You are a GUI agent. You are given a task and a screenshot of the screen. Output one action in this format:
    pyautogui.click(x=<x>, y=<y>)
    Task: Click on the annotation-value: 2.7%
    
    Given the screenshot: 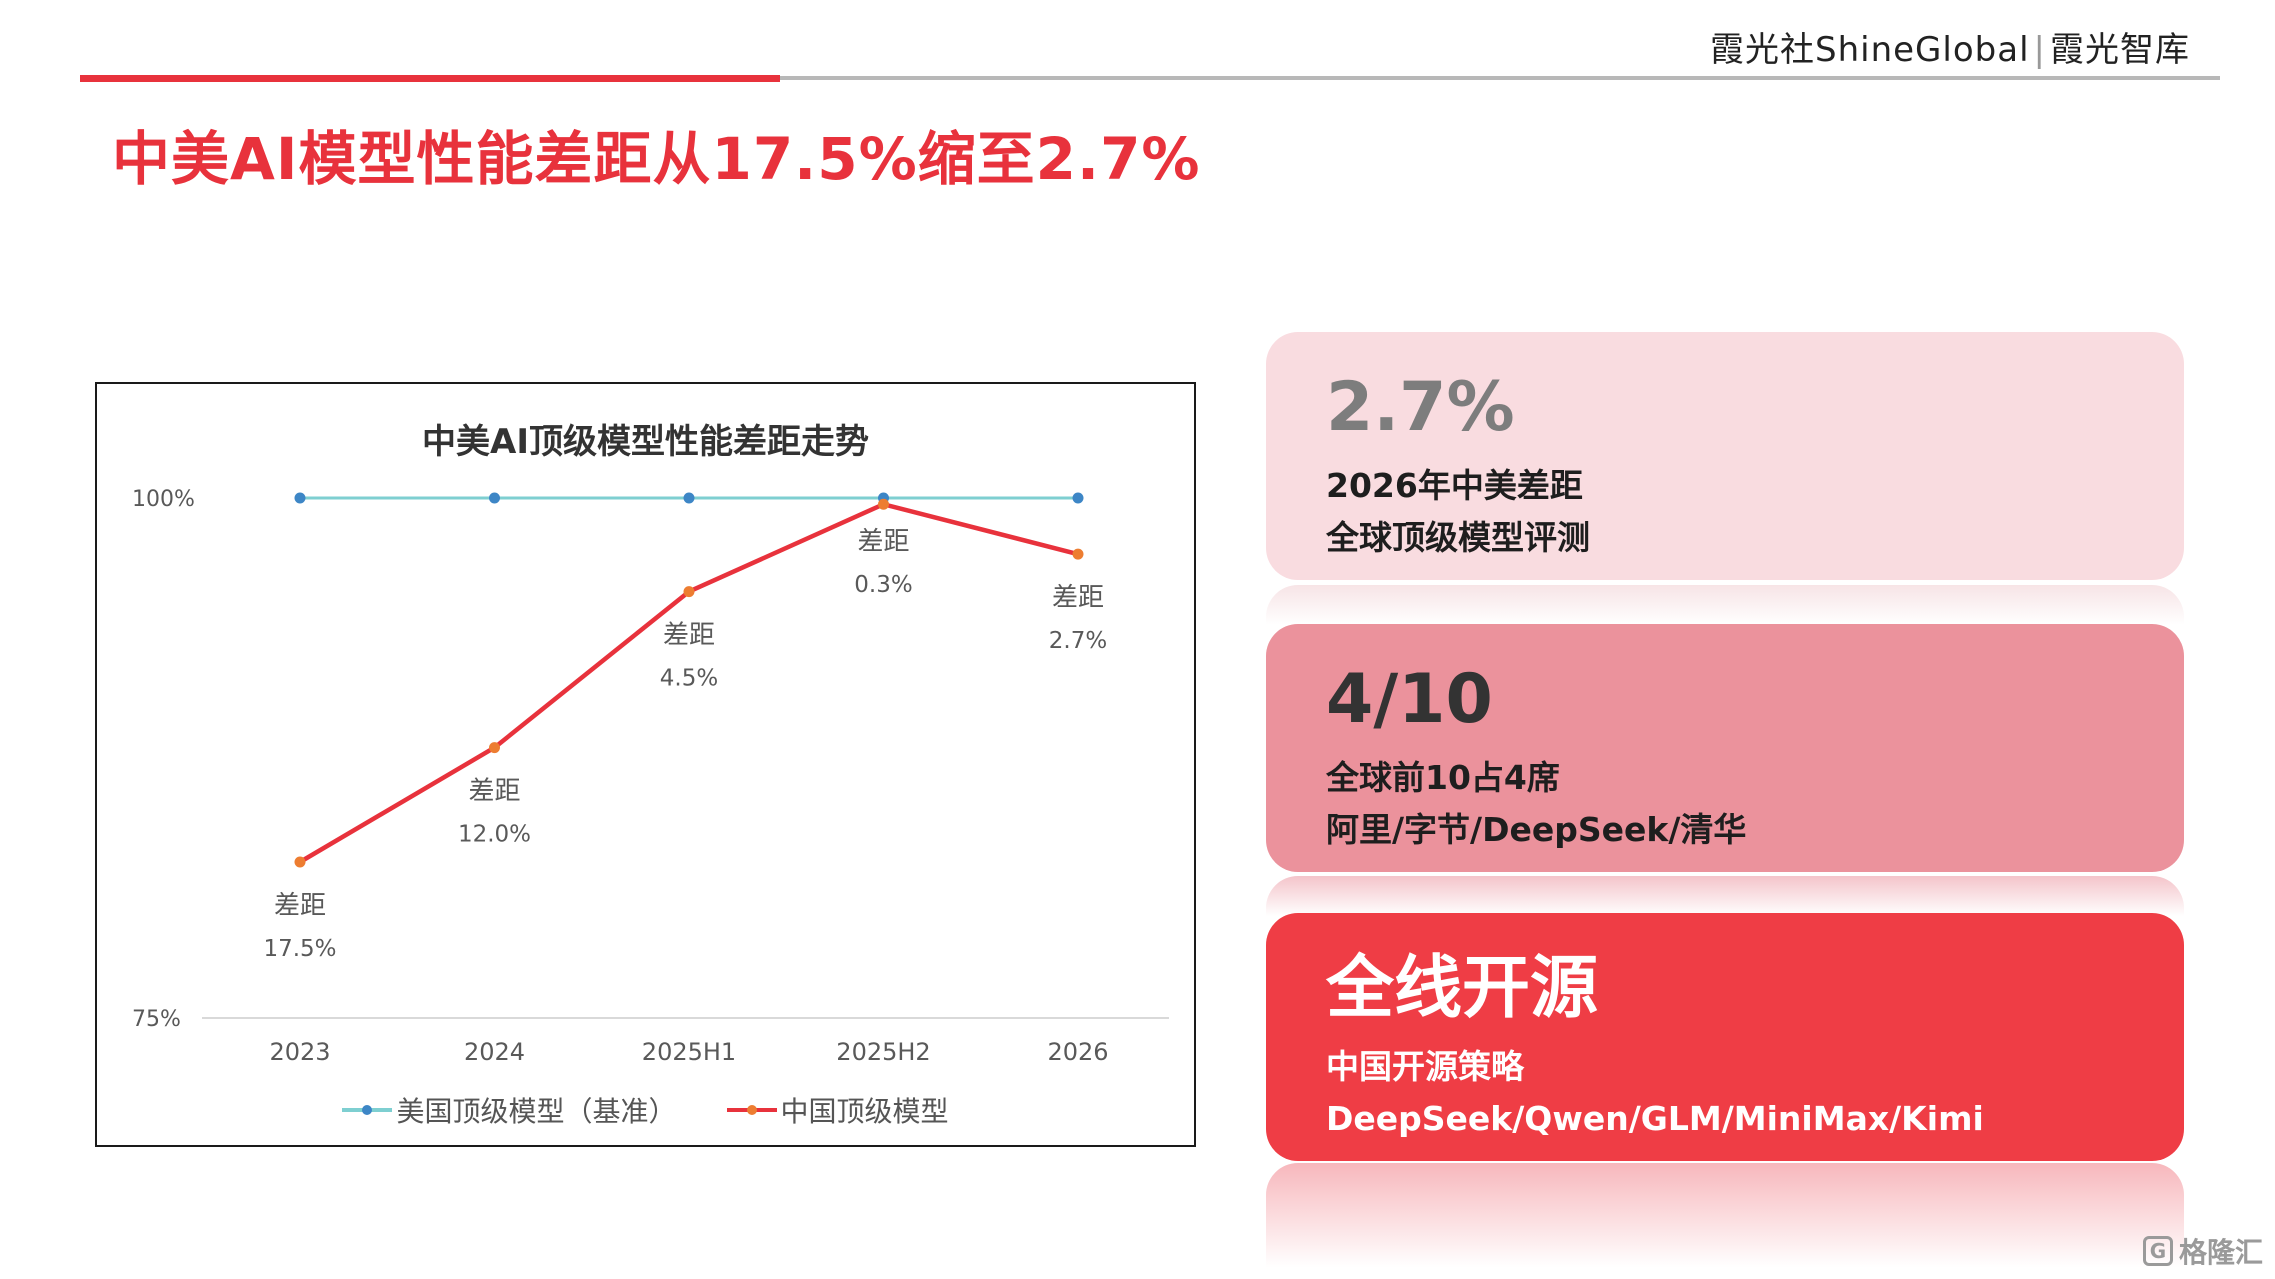 What is the action you would take?
    pyautogui.click(x=1078, y=641)
    